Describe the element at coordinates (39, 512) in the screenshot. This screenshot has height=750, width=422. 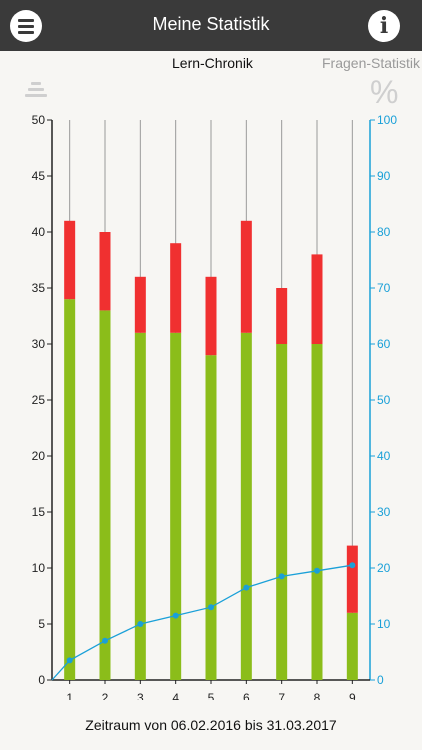
I see `y-tick-label: 15` at that location.